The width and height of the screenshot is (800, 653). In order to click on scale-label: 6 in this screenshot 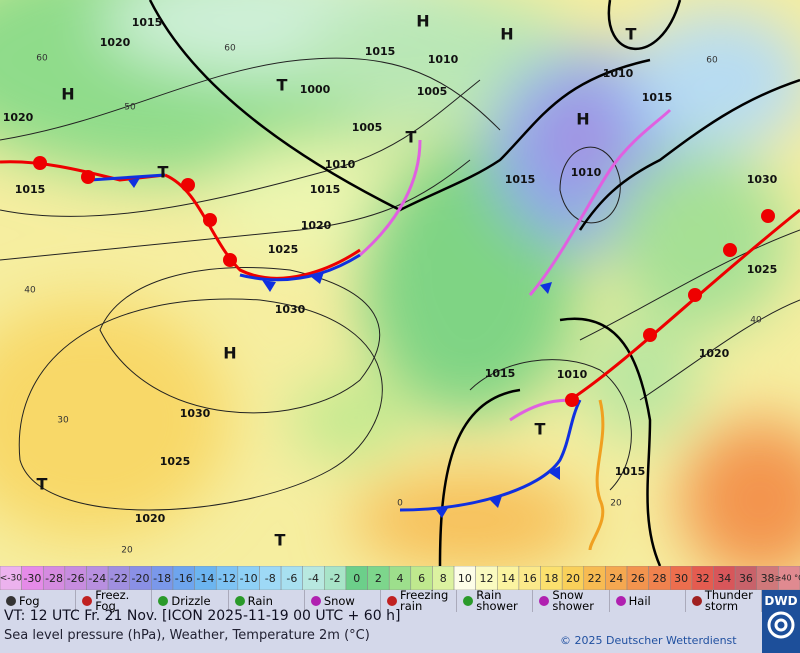, I will do `click(421, 578)`.